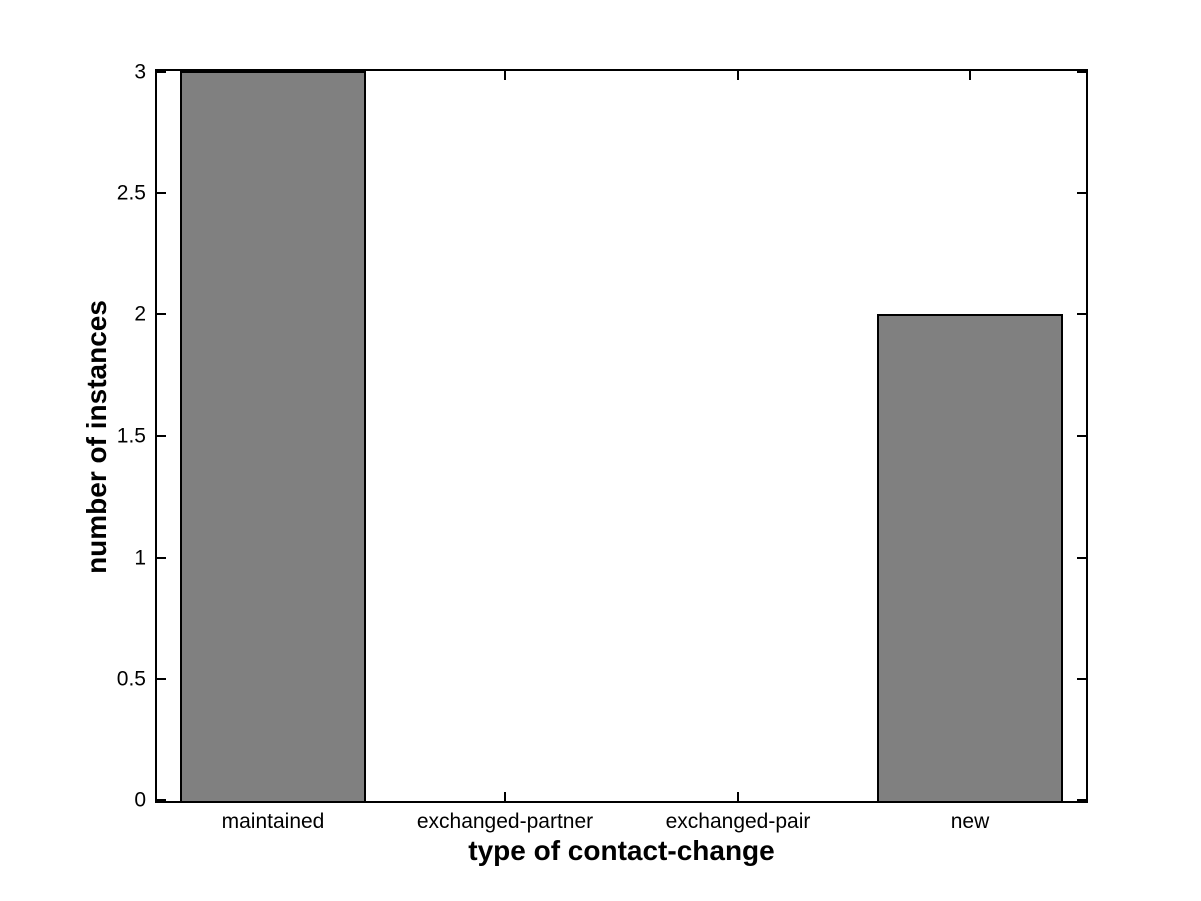  I want to click on x-tick-label: exchanged-partner, so click(505, 821).